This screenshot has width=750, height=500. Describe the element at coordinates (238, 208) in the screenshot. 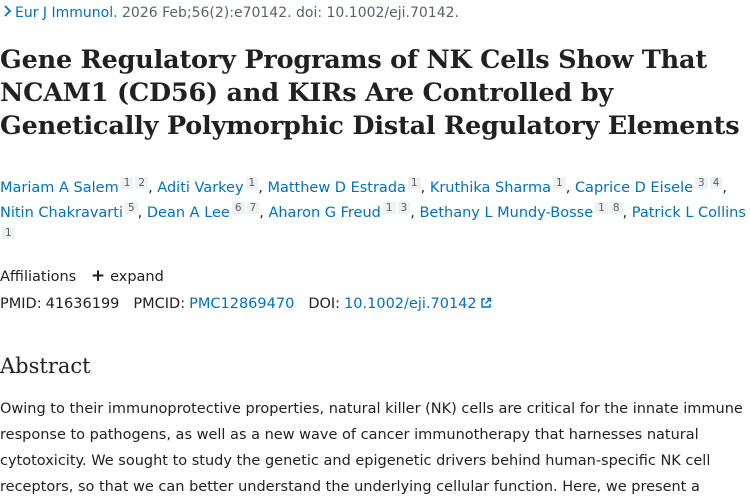

I see `affiliation-ref: 6` at that location.